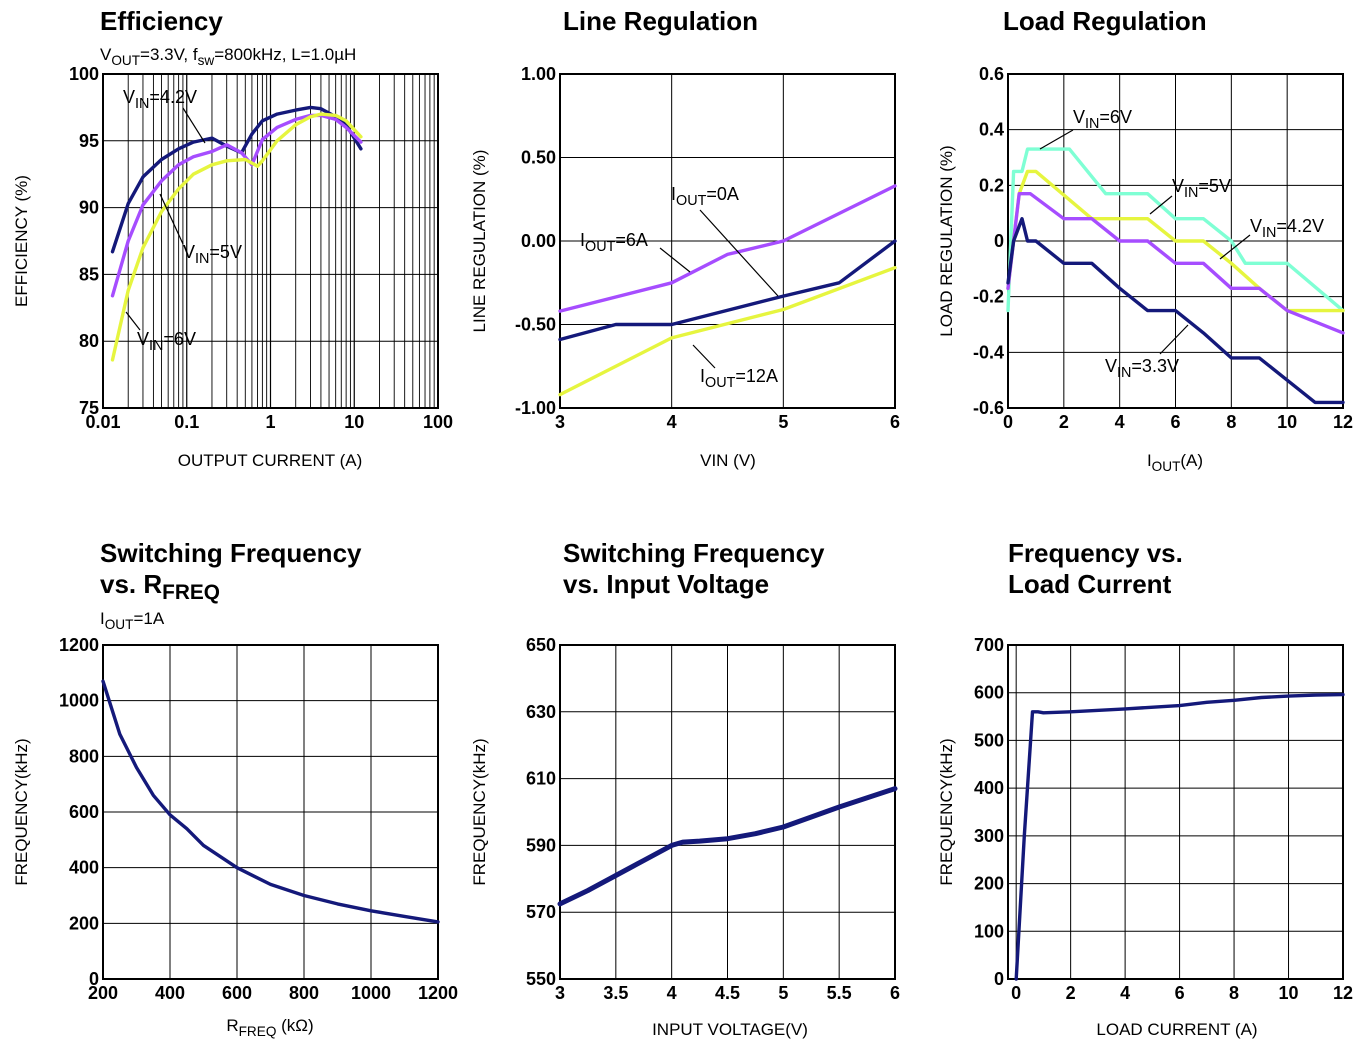 Image resolution: width=1370 pixels, height=1044 pixels. I want to click on chart-title: Load Regulation, so click(1105, 21).